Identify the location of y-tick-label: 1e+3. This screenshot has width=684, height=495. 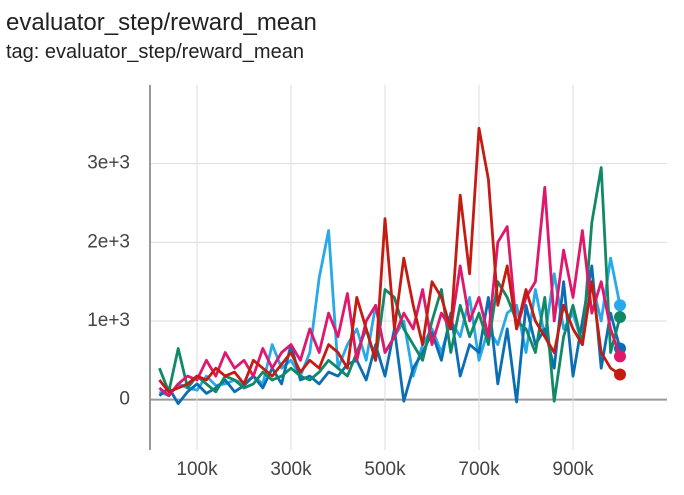
(108, 320).